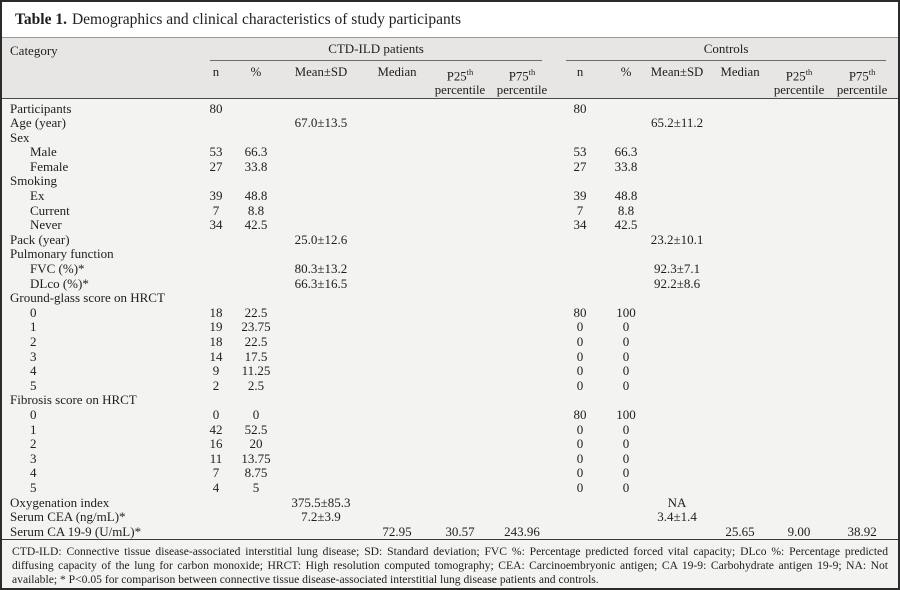 Image resolution: width=900 pixels, height=590 pixels. I want to click on table-row: Male 53 66.3 53 66.3, so click(450, 152).